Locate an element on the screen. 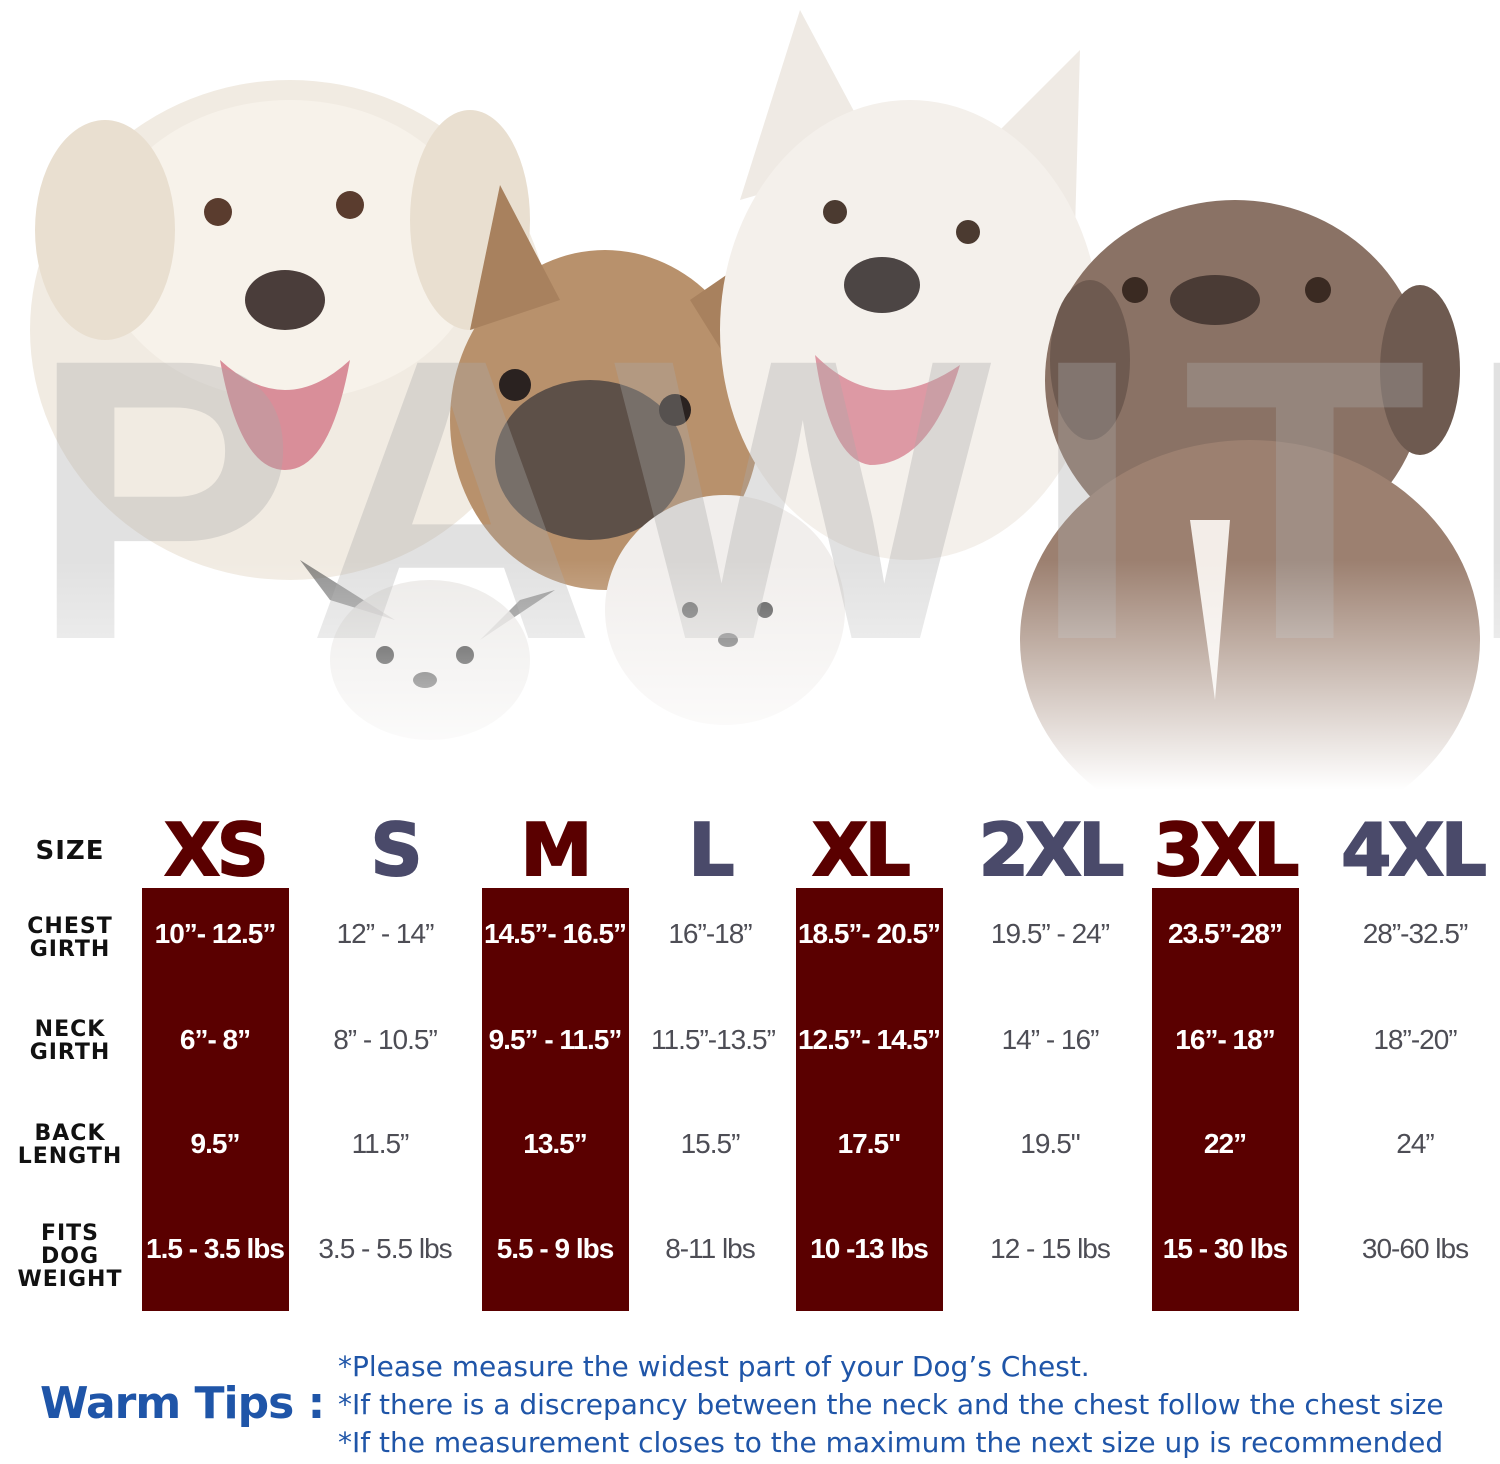 This screenshot has height=1464, width=1500. warm-tips-title: Warm Tips : is located at coordinates (182, 1403).